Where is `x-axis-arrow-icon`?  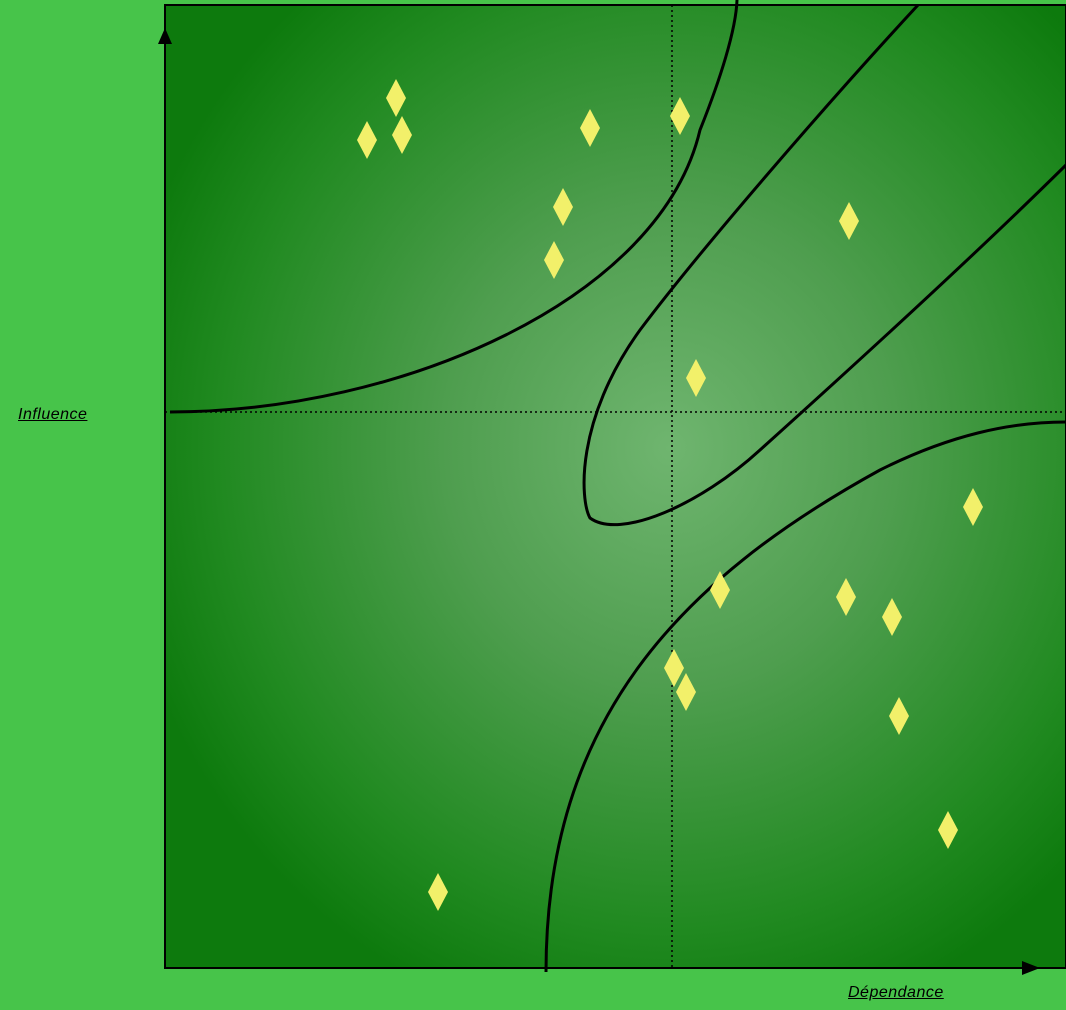
x-axis-arrow-icon is located at coordinates (1031, 968).